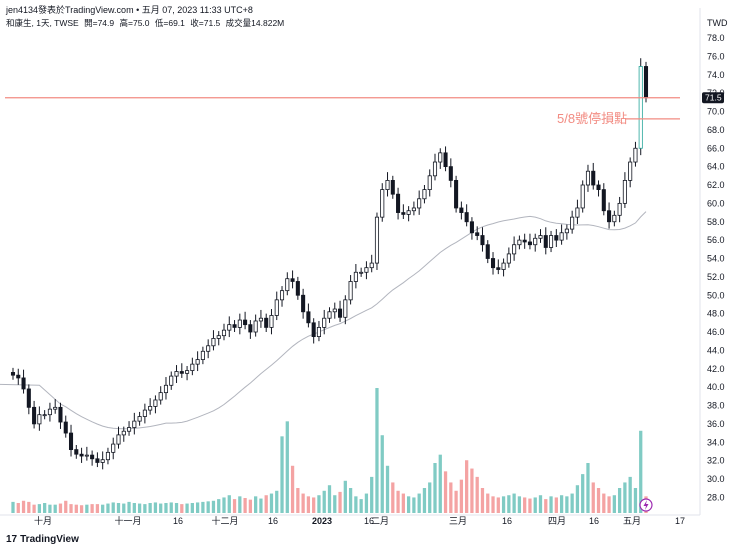 The image size is (740, 551). What do you see at coordinates (369, 521) in the screenshot?
I see `time-tick-6: 16` at bounding box center [369, 521].